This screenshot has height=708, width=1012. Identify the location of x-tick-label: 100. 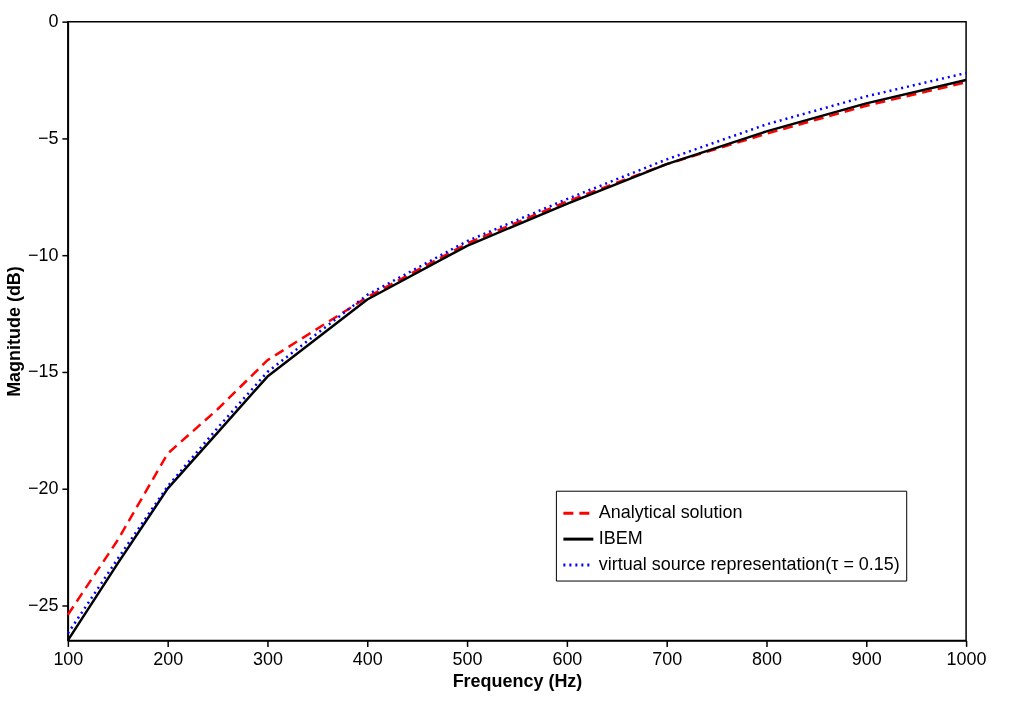
(68, 658).